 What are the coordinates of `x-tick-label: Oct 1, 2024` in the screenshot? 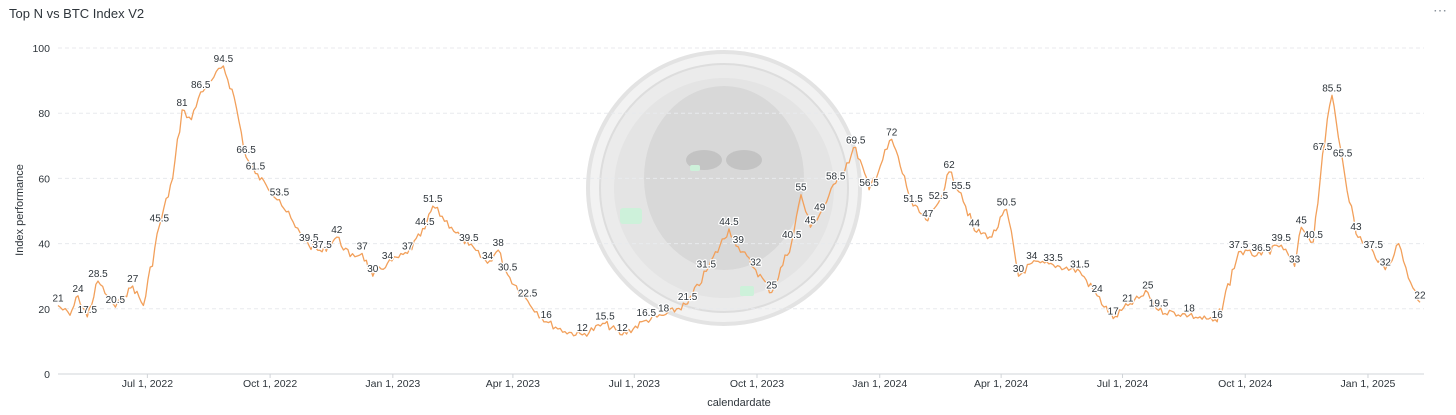 It's located at (1245, 384).